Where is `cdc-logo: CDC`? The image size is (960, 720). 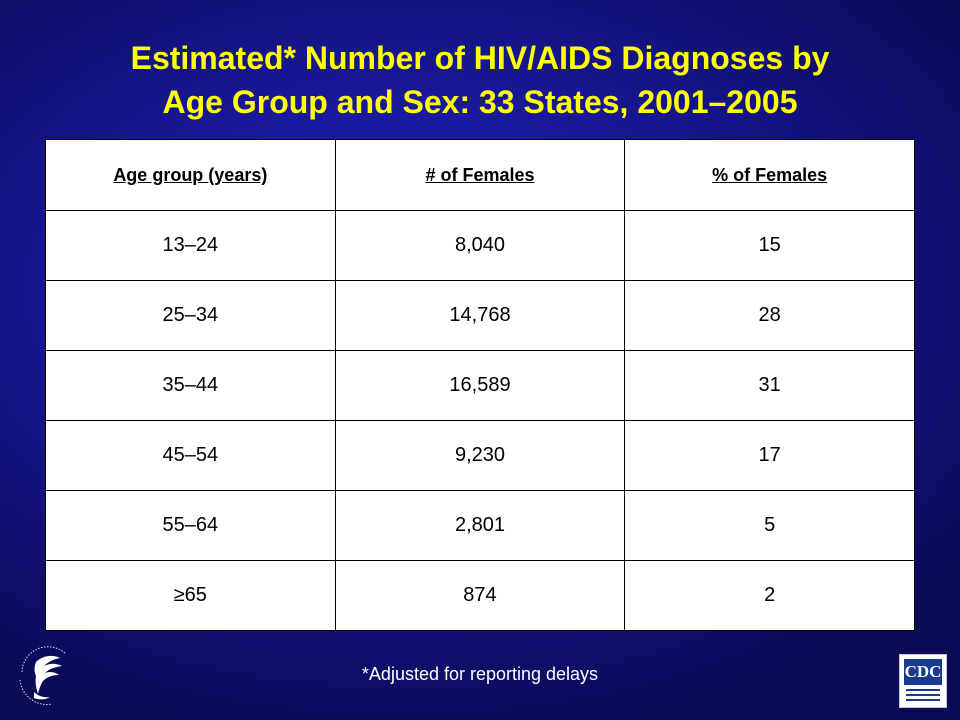 cdc-logo: CDC is located at coordinates (923, 681).